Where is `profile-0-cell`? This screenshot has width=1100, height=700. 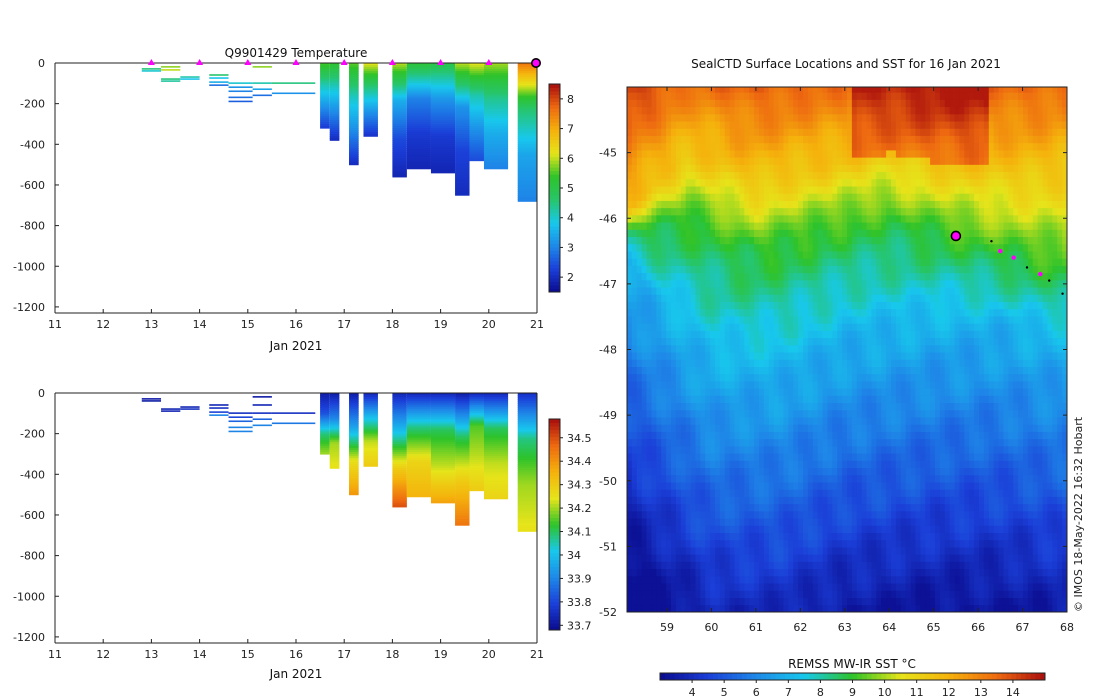 profile-0-cell is located at coordinates (325, 435).